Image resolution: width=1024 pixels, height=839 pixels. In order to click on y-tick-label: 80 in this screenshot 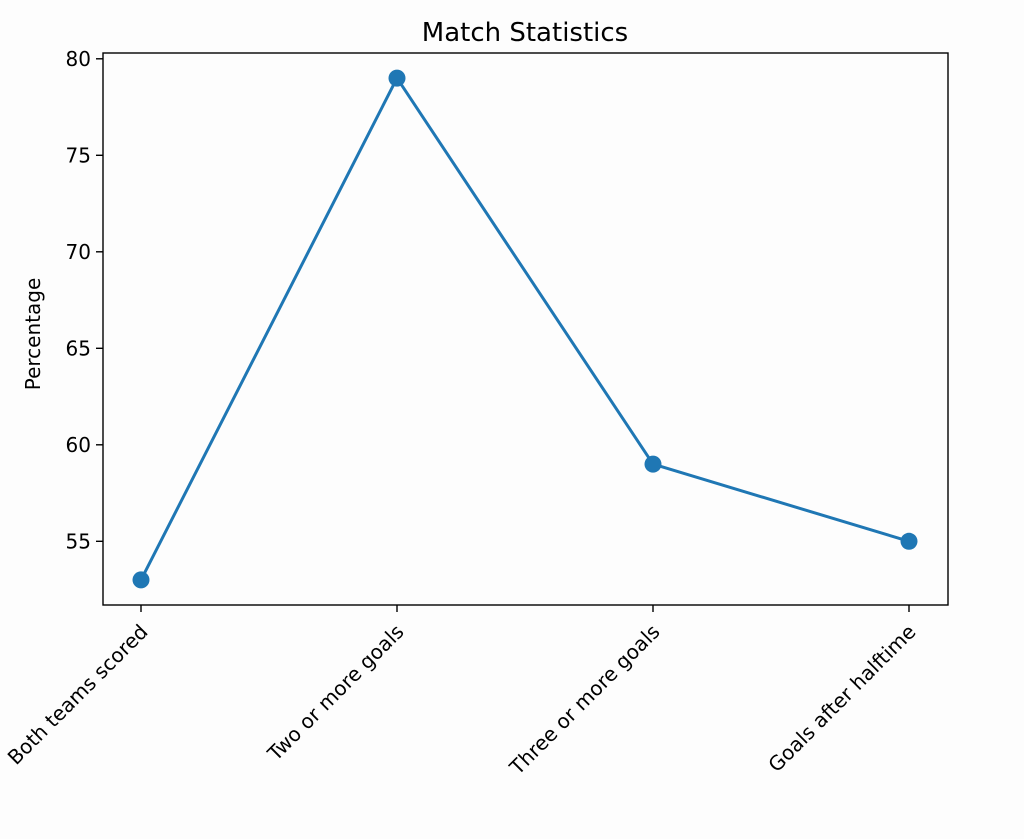, I will do `click(78, 59)`.